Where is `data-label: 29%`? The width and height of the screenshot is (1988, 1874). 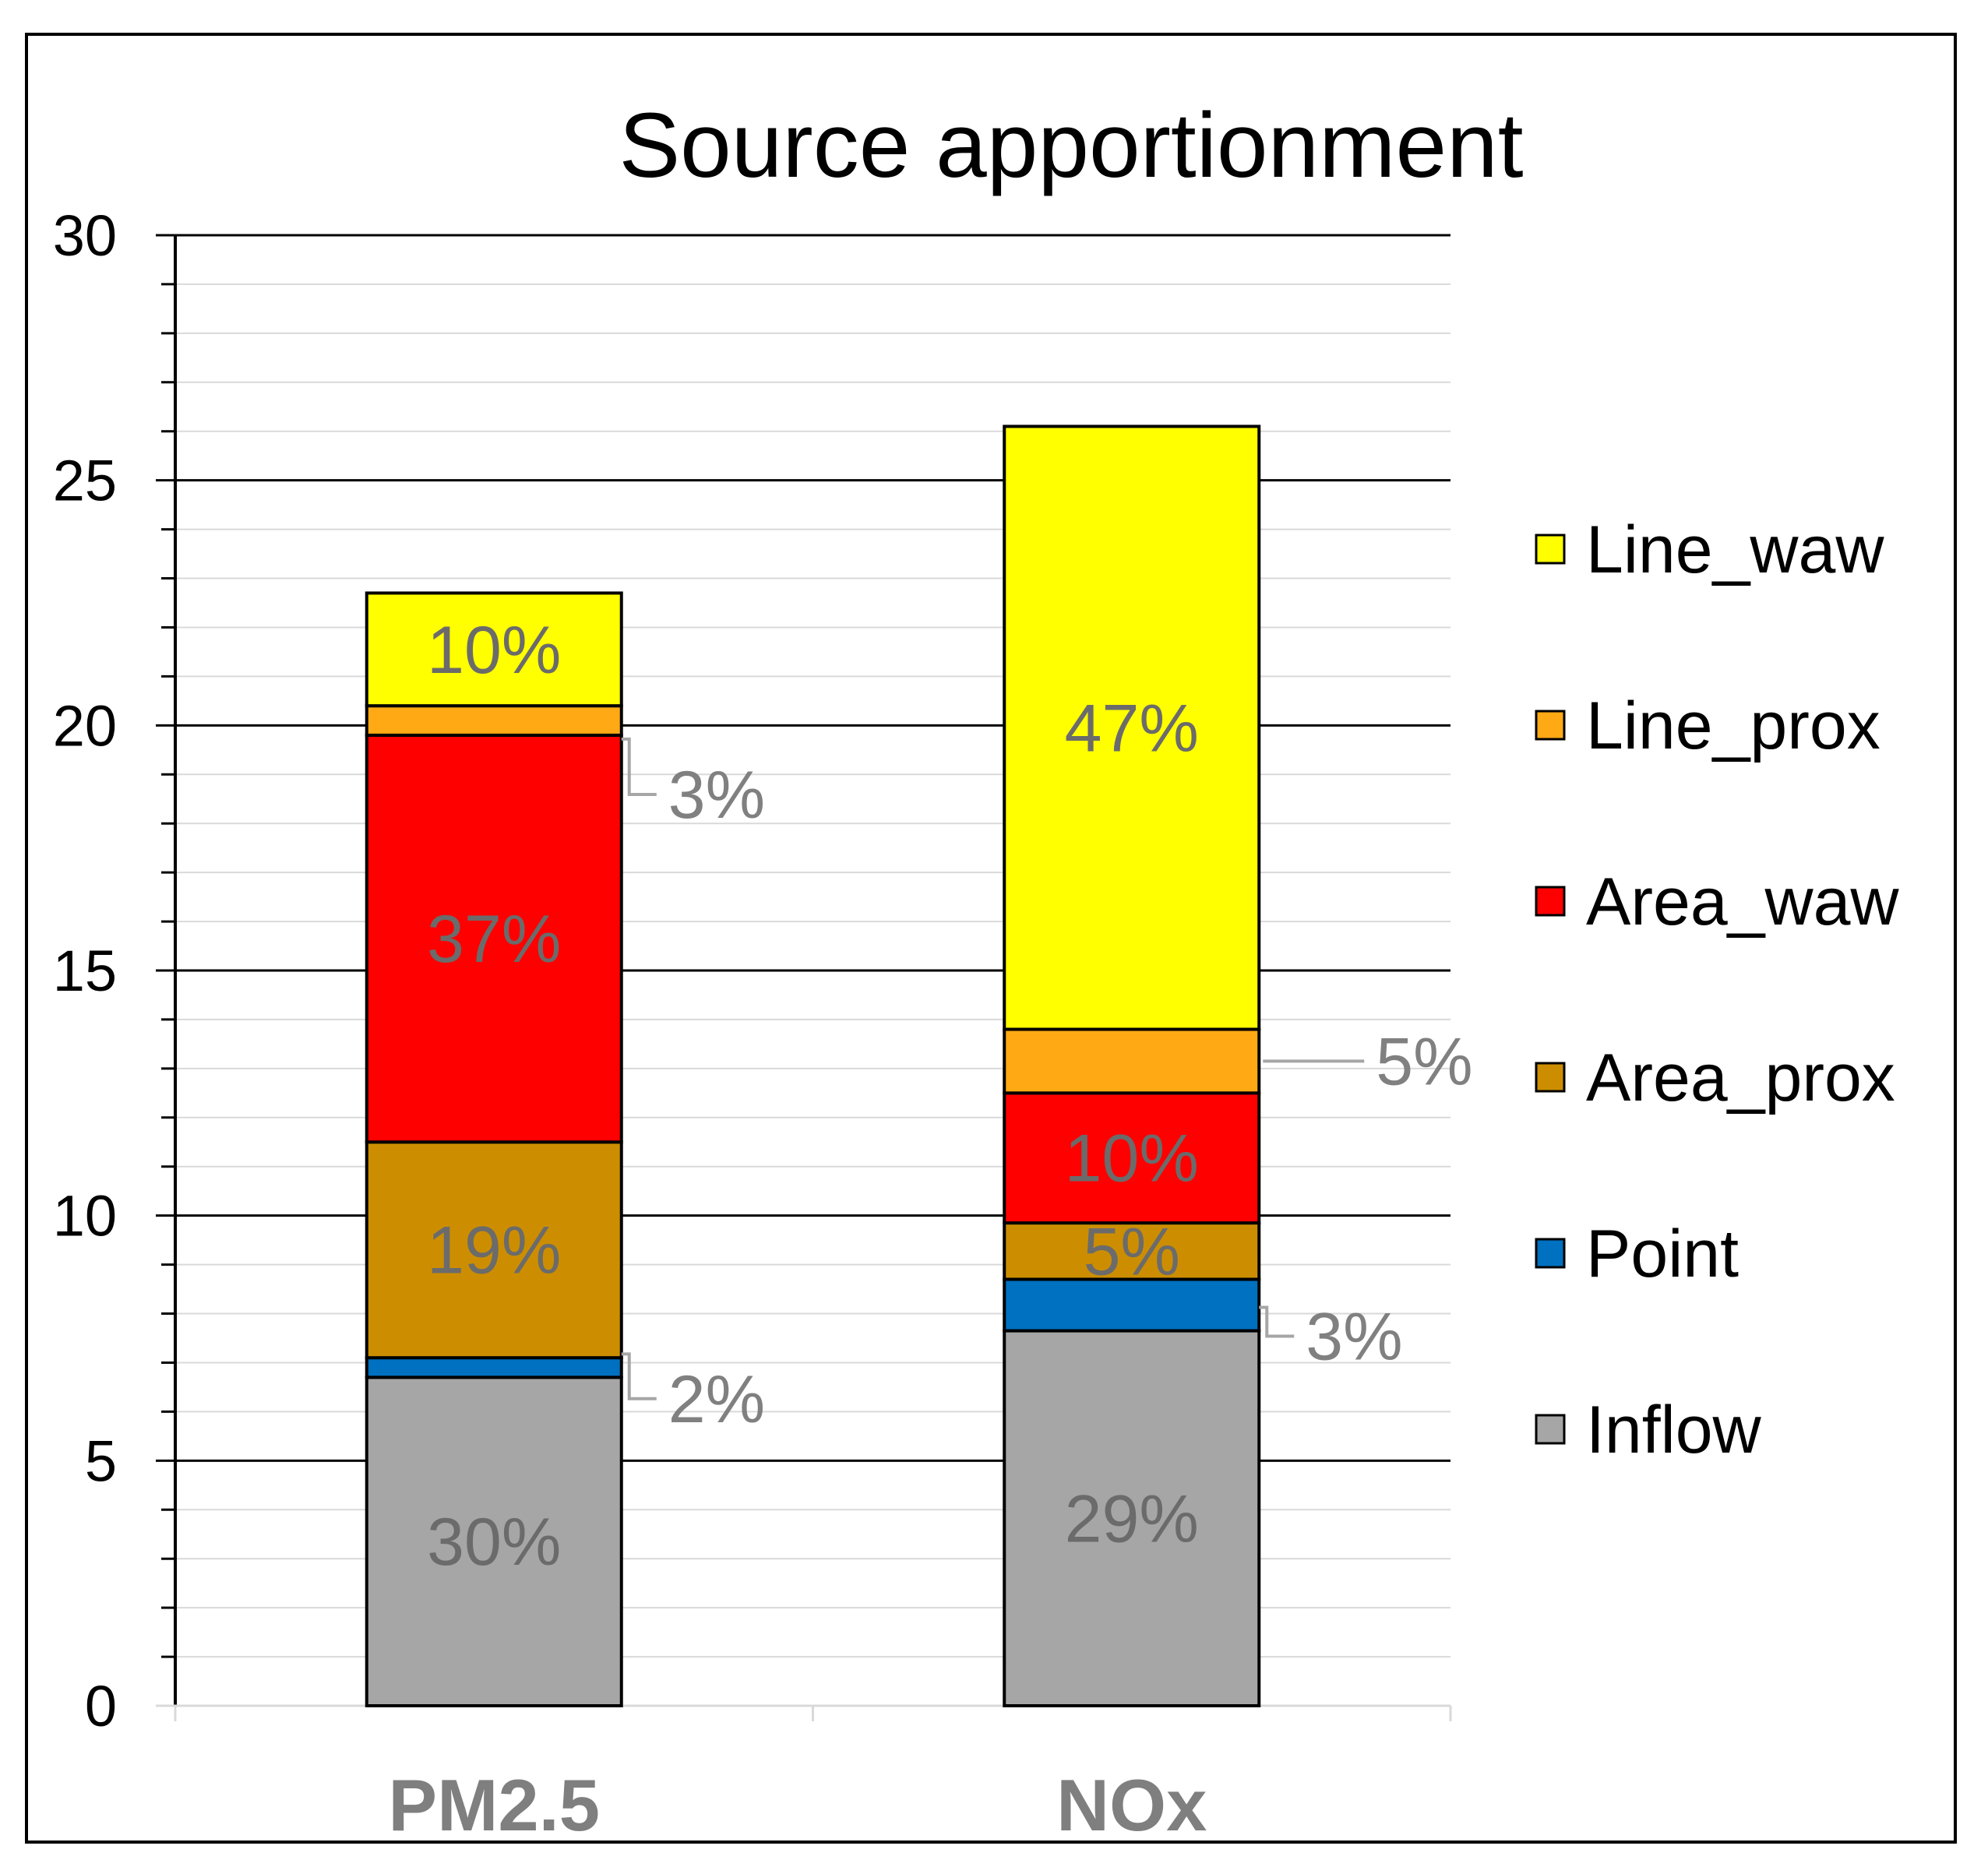 data-label: 29% is located at coordinates (1132, 1518).